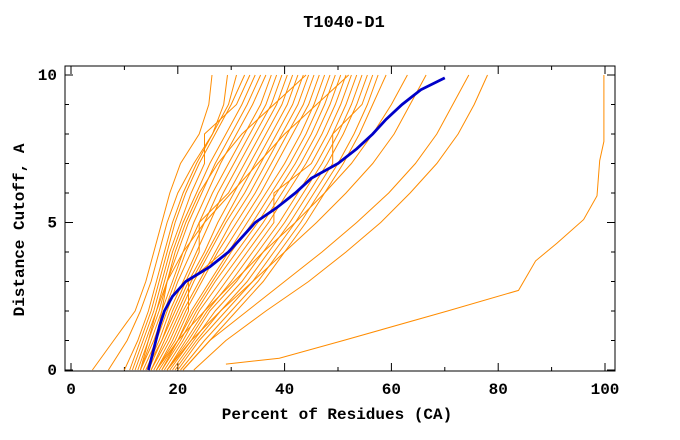 This screenshot has width=680, height=440. I want to click on x-tick-label: 0, so click(71, 390).